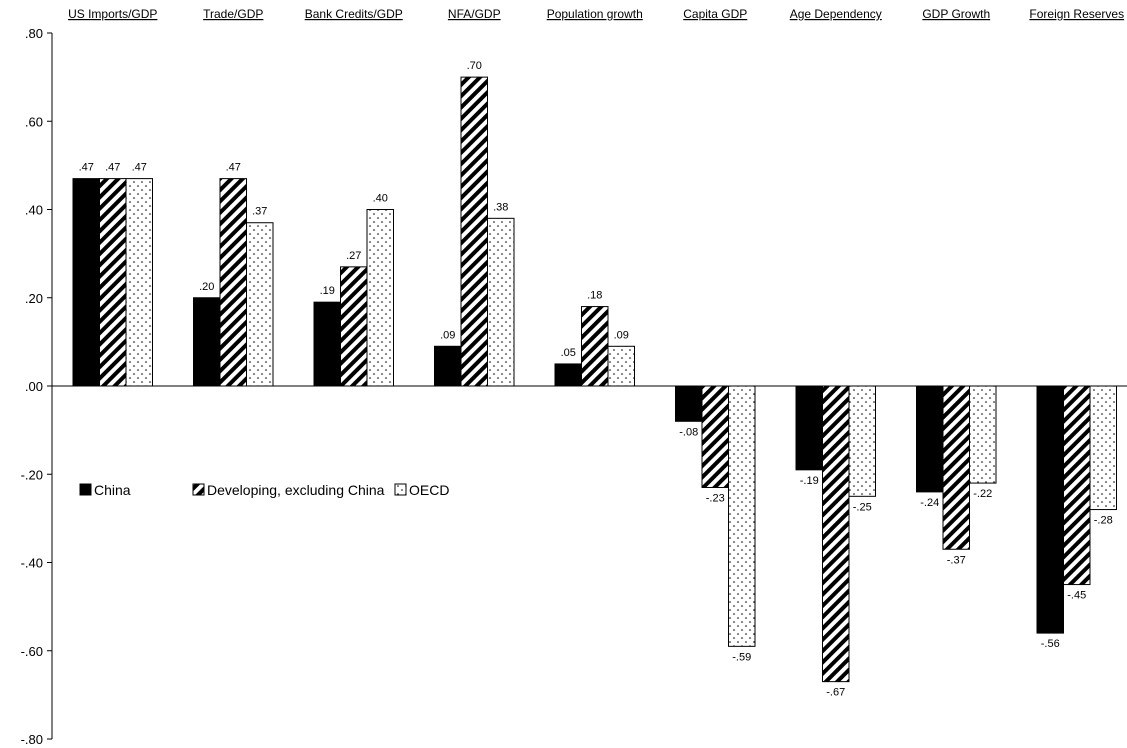 The height and width of the screenshot is (748, 1127). I want to click on data-label: .27, so click(353, 256).